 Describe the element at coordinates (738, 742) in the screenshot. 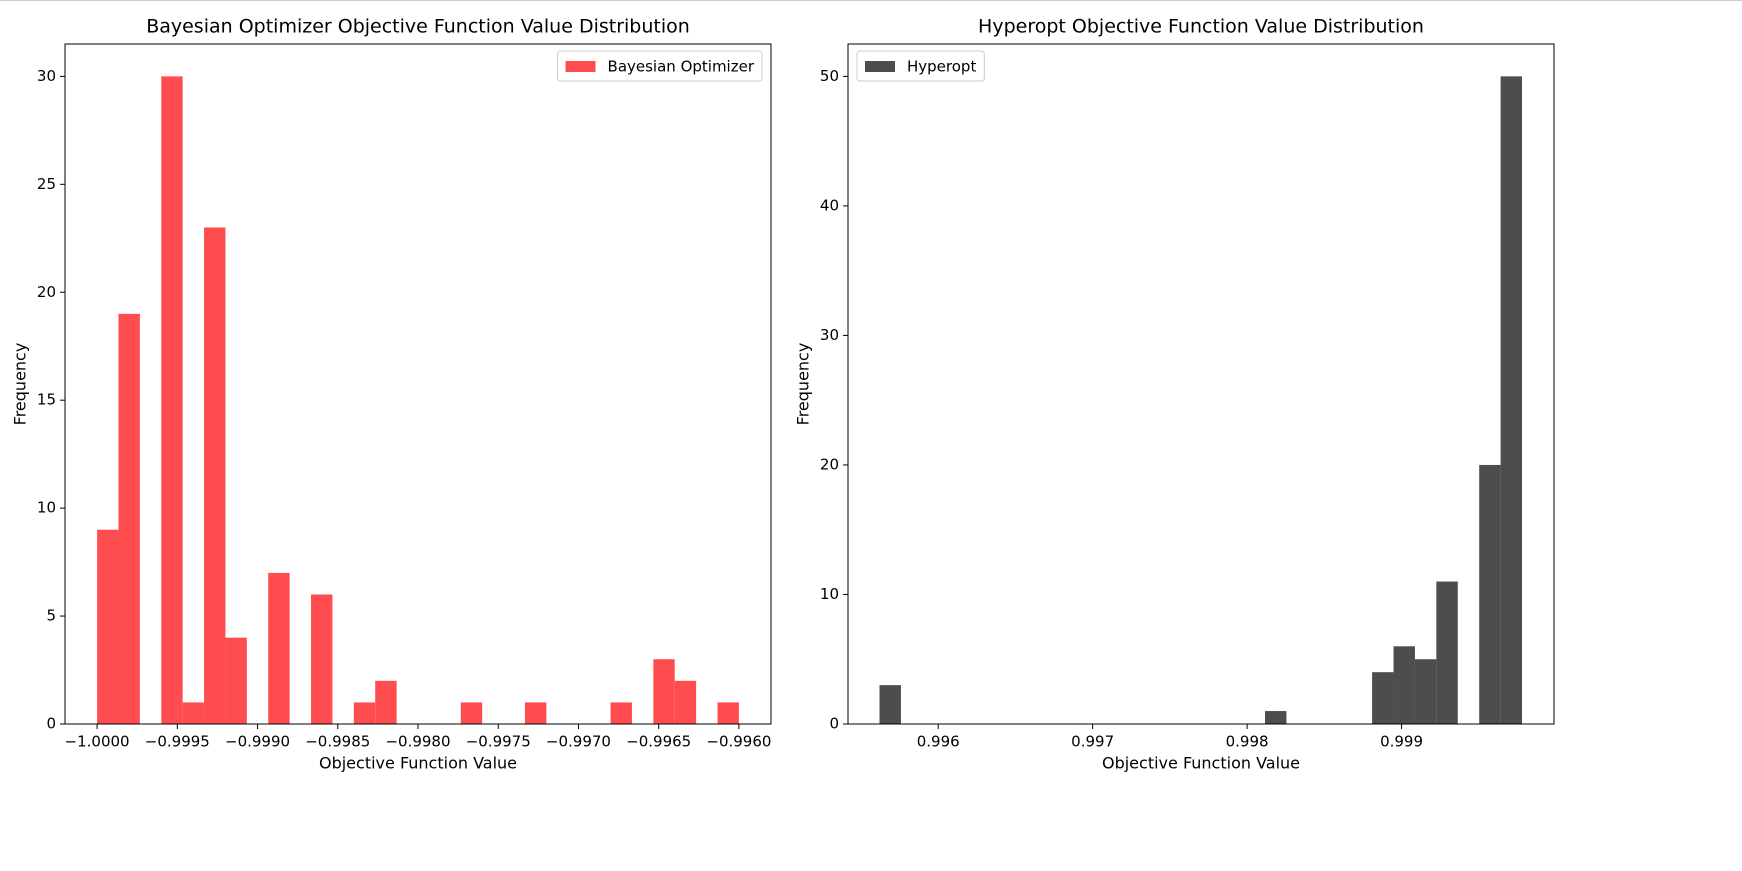

I see `x-tick-label: −0.9960` at that location.